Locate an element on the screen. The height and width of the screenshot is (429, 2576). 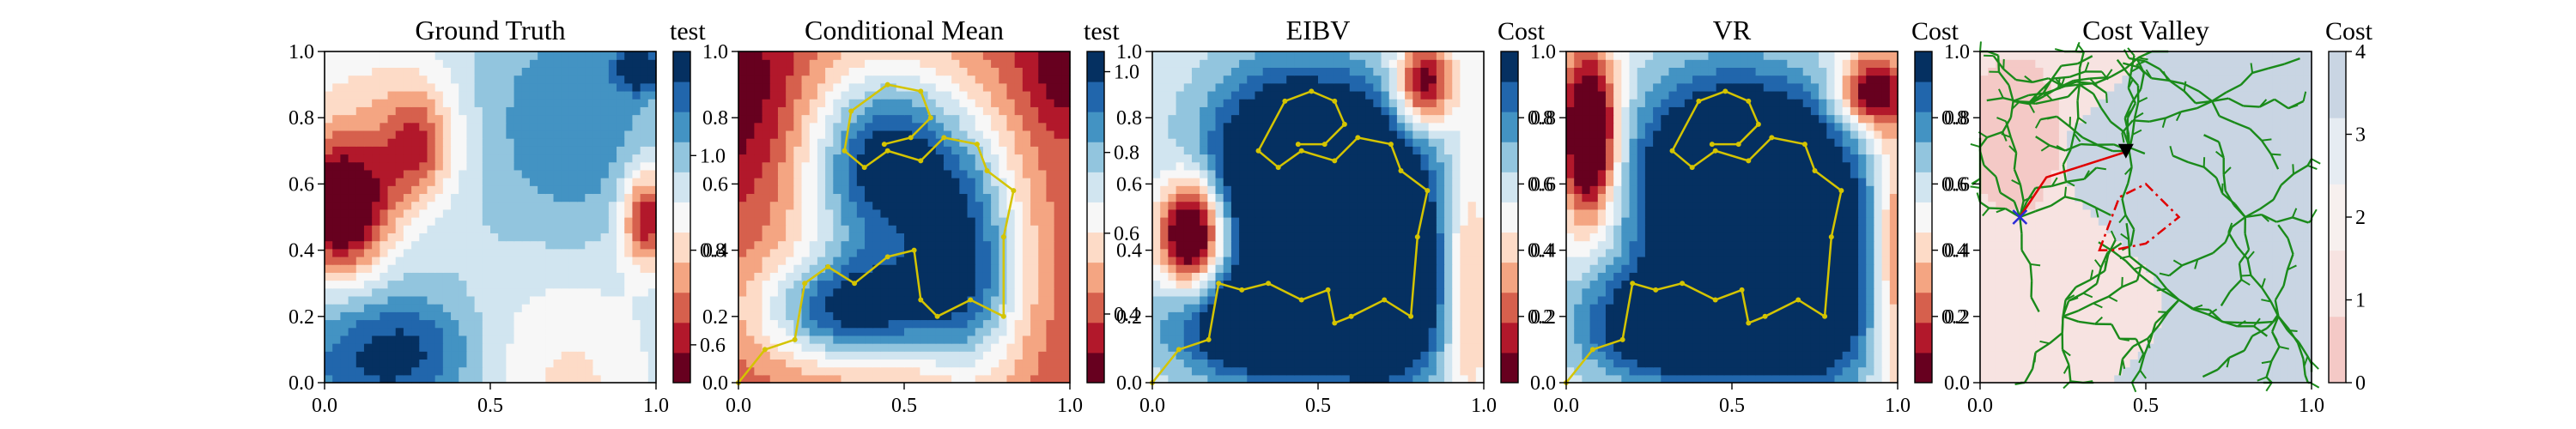
path-waypoint is located at coordinates (921, 300).